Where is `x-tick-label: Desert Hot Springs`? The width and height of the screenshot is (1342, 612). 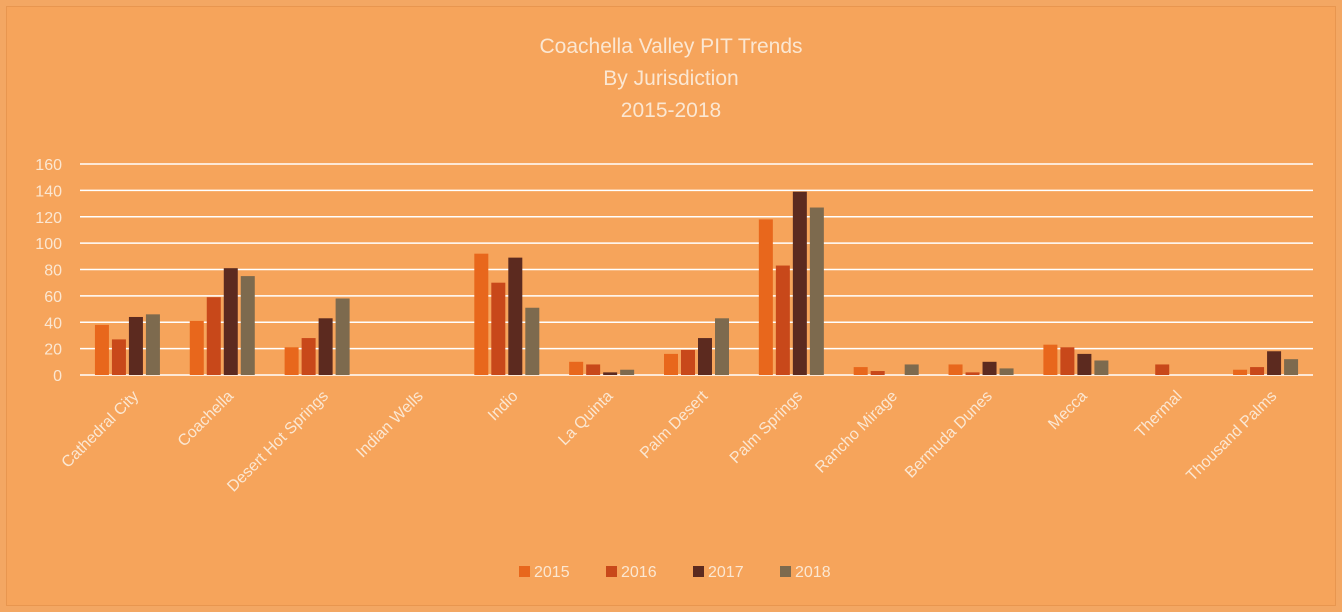
x-tick-label: Desert Hot Springs is located at coordinates (278, 442).